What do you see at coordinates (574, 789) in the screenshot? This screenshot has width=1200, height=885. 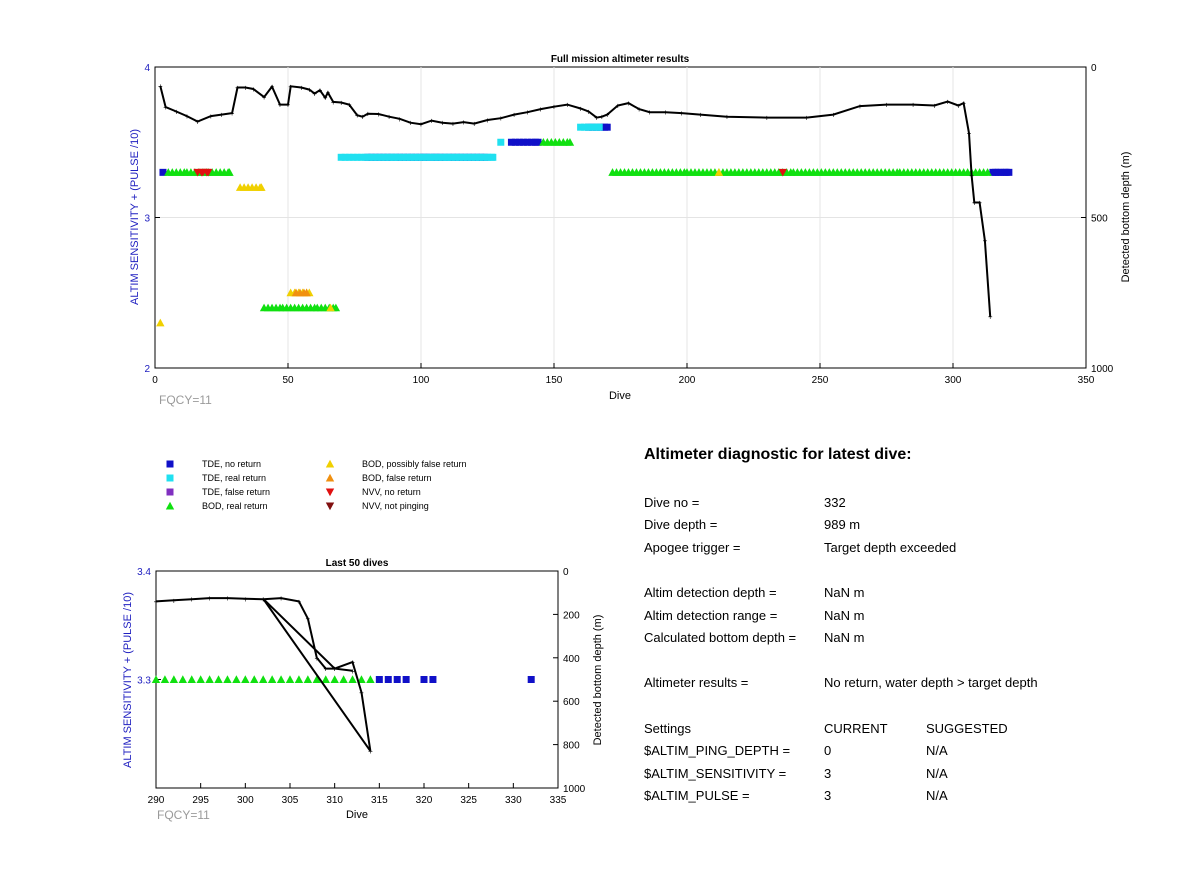 I see `y-right-tick-label: 1000` at bounding box center [574, 789].